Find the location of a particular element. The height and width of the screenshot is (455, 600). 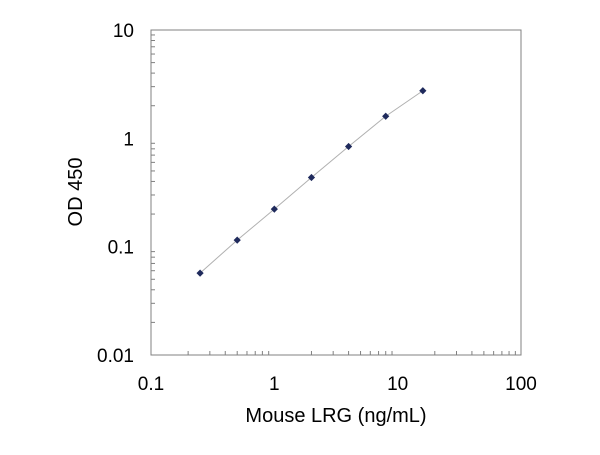

x-tick-labels: 0.1 1 10 100 is located at coordinates (337, 384).